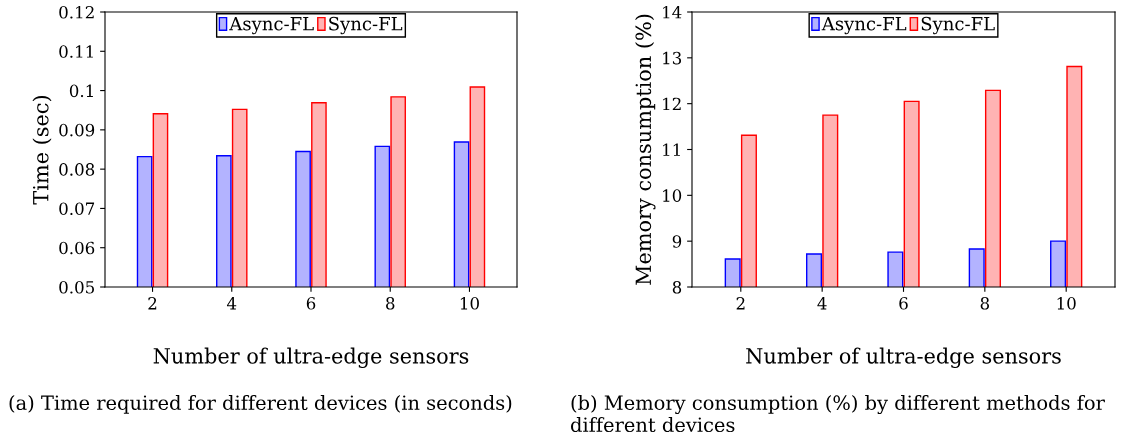 This screenshot has height=432, width=1142. Describe the element at coordinates (42, 150) in the screenshot. I see `y-axis-title: Time (sec)` at that location.